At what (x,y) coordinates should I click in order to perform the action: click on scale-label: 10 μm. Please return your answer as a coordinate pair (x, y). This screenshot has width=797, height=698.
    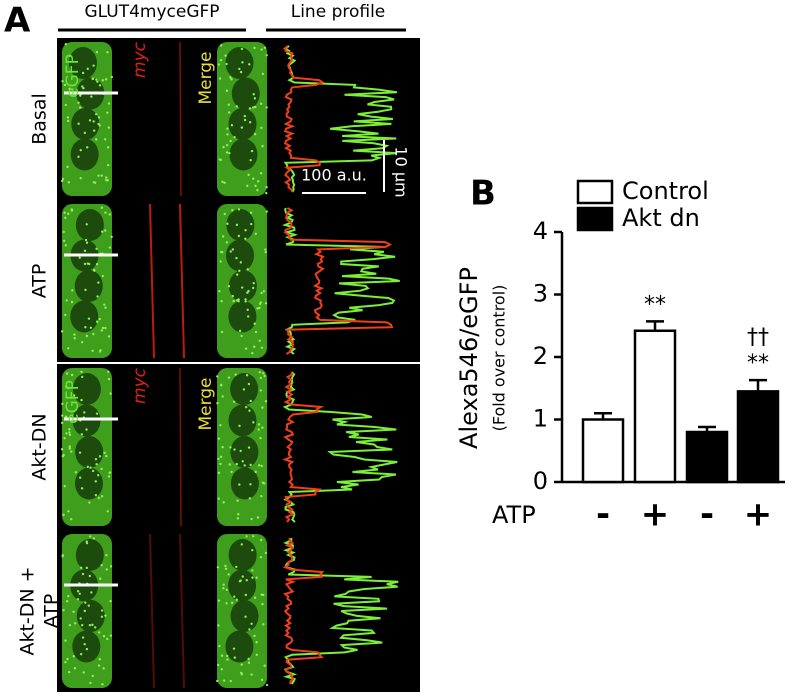
    Looking at the image, I should click on (401, 171).